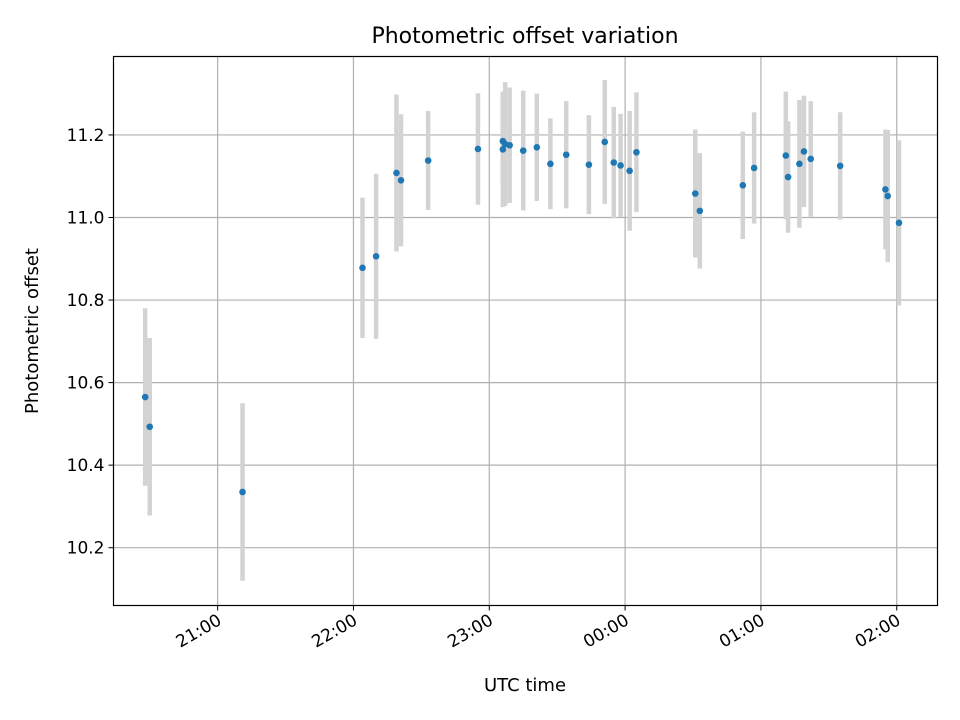 This screenshot has height=720, width=960. What do you see at coordinates (86, 384) in the screenshot?
I see `y-tick-label: 10.6` at bounding box center [86, 384].